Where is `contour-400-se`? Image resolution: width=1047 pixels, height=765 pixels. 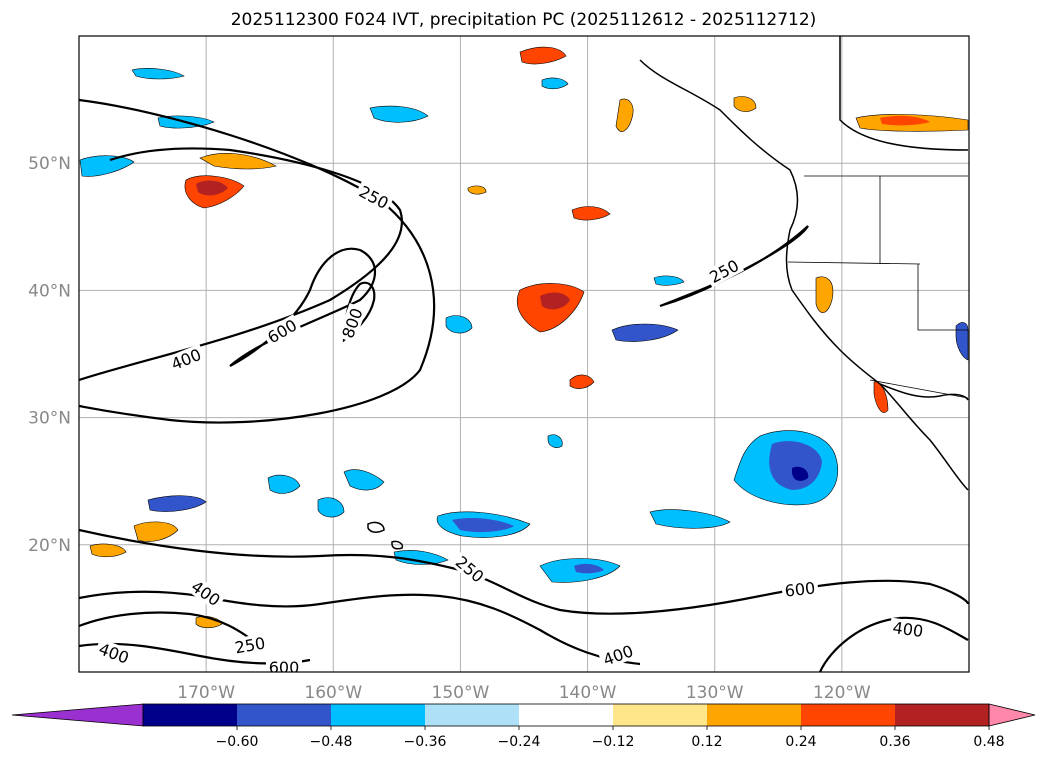 contour-400-se is located at coordinates (893, 644).